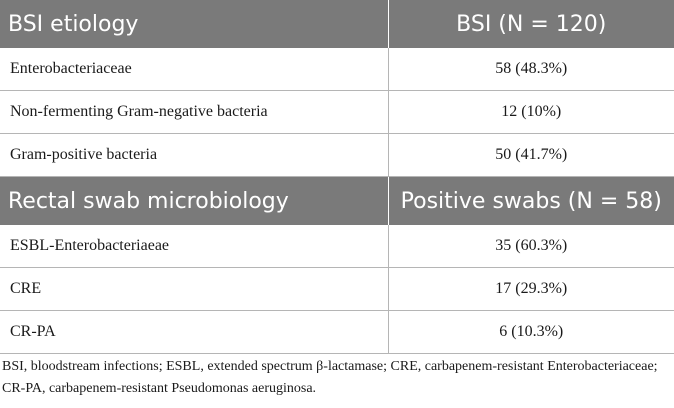 Image resolution: width=674 pixels, height=408 pixels. I want to click on row-label: ESBL-Enterobacteriaeae, so click(194, 246).